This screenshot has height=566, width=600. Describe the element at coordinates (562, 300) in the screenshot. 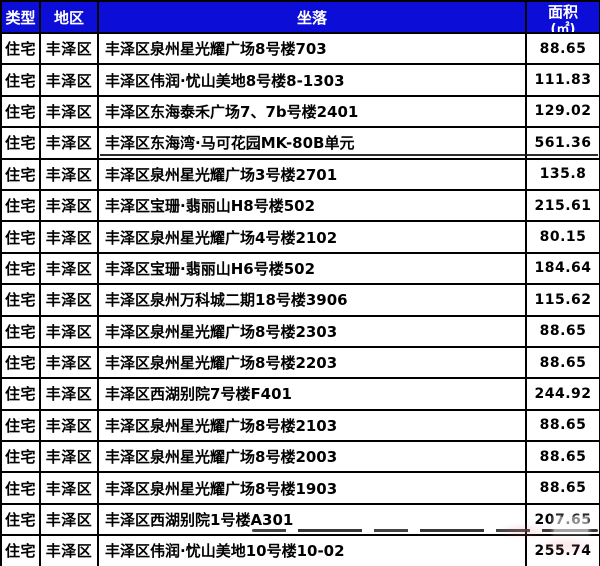

I see `cell-area: 115.62` at that location.